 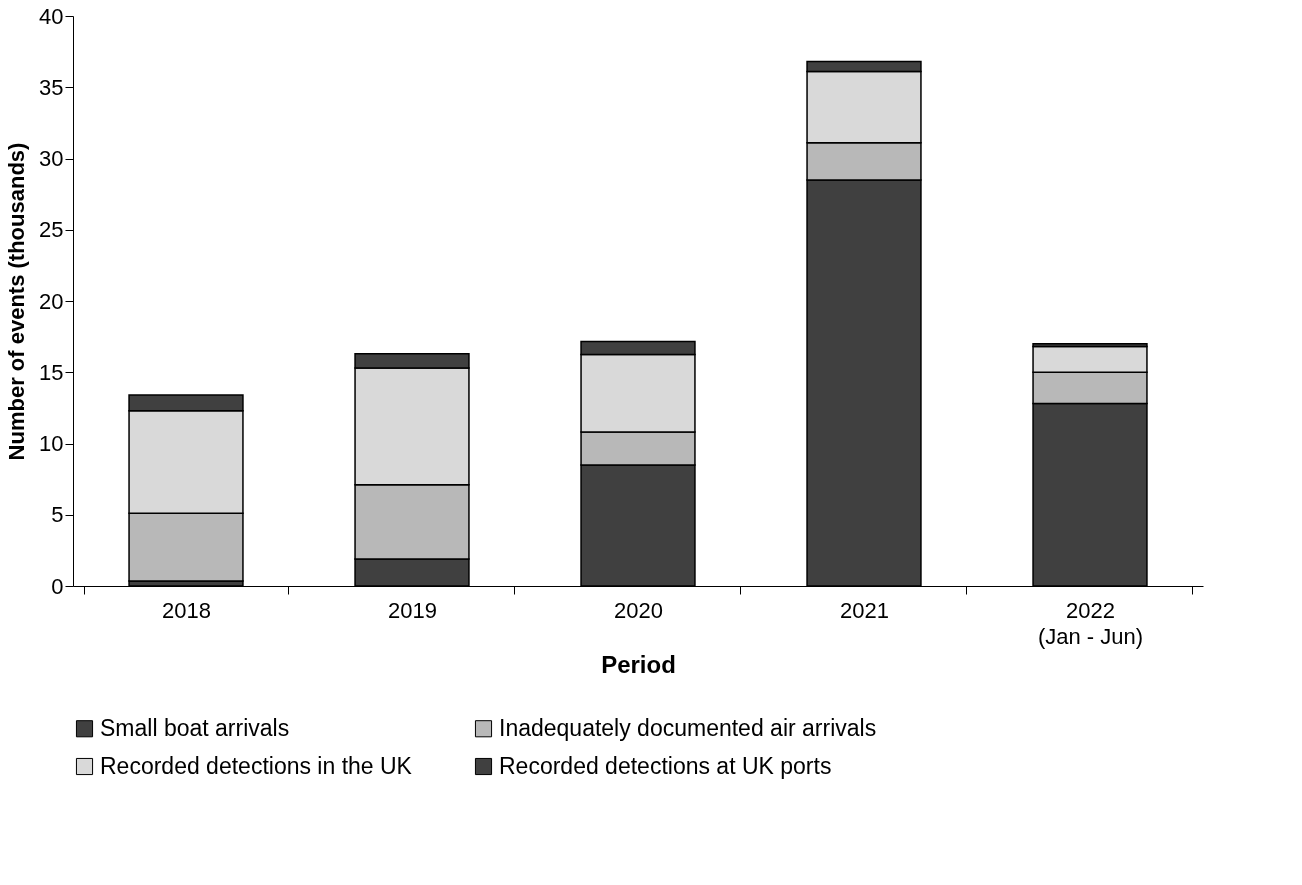 What do you see at coordinates (17, 301) in the screenshot?
I see `y-axis-title: Number of events (thousands)` at bounding box center [17, 301].